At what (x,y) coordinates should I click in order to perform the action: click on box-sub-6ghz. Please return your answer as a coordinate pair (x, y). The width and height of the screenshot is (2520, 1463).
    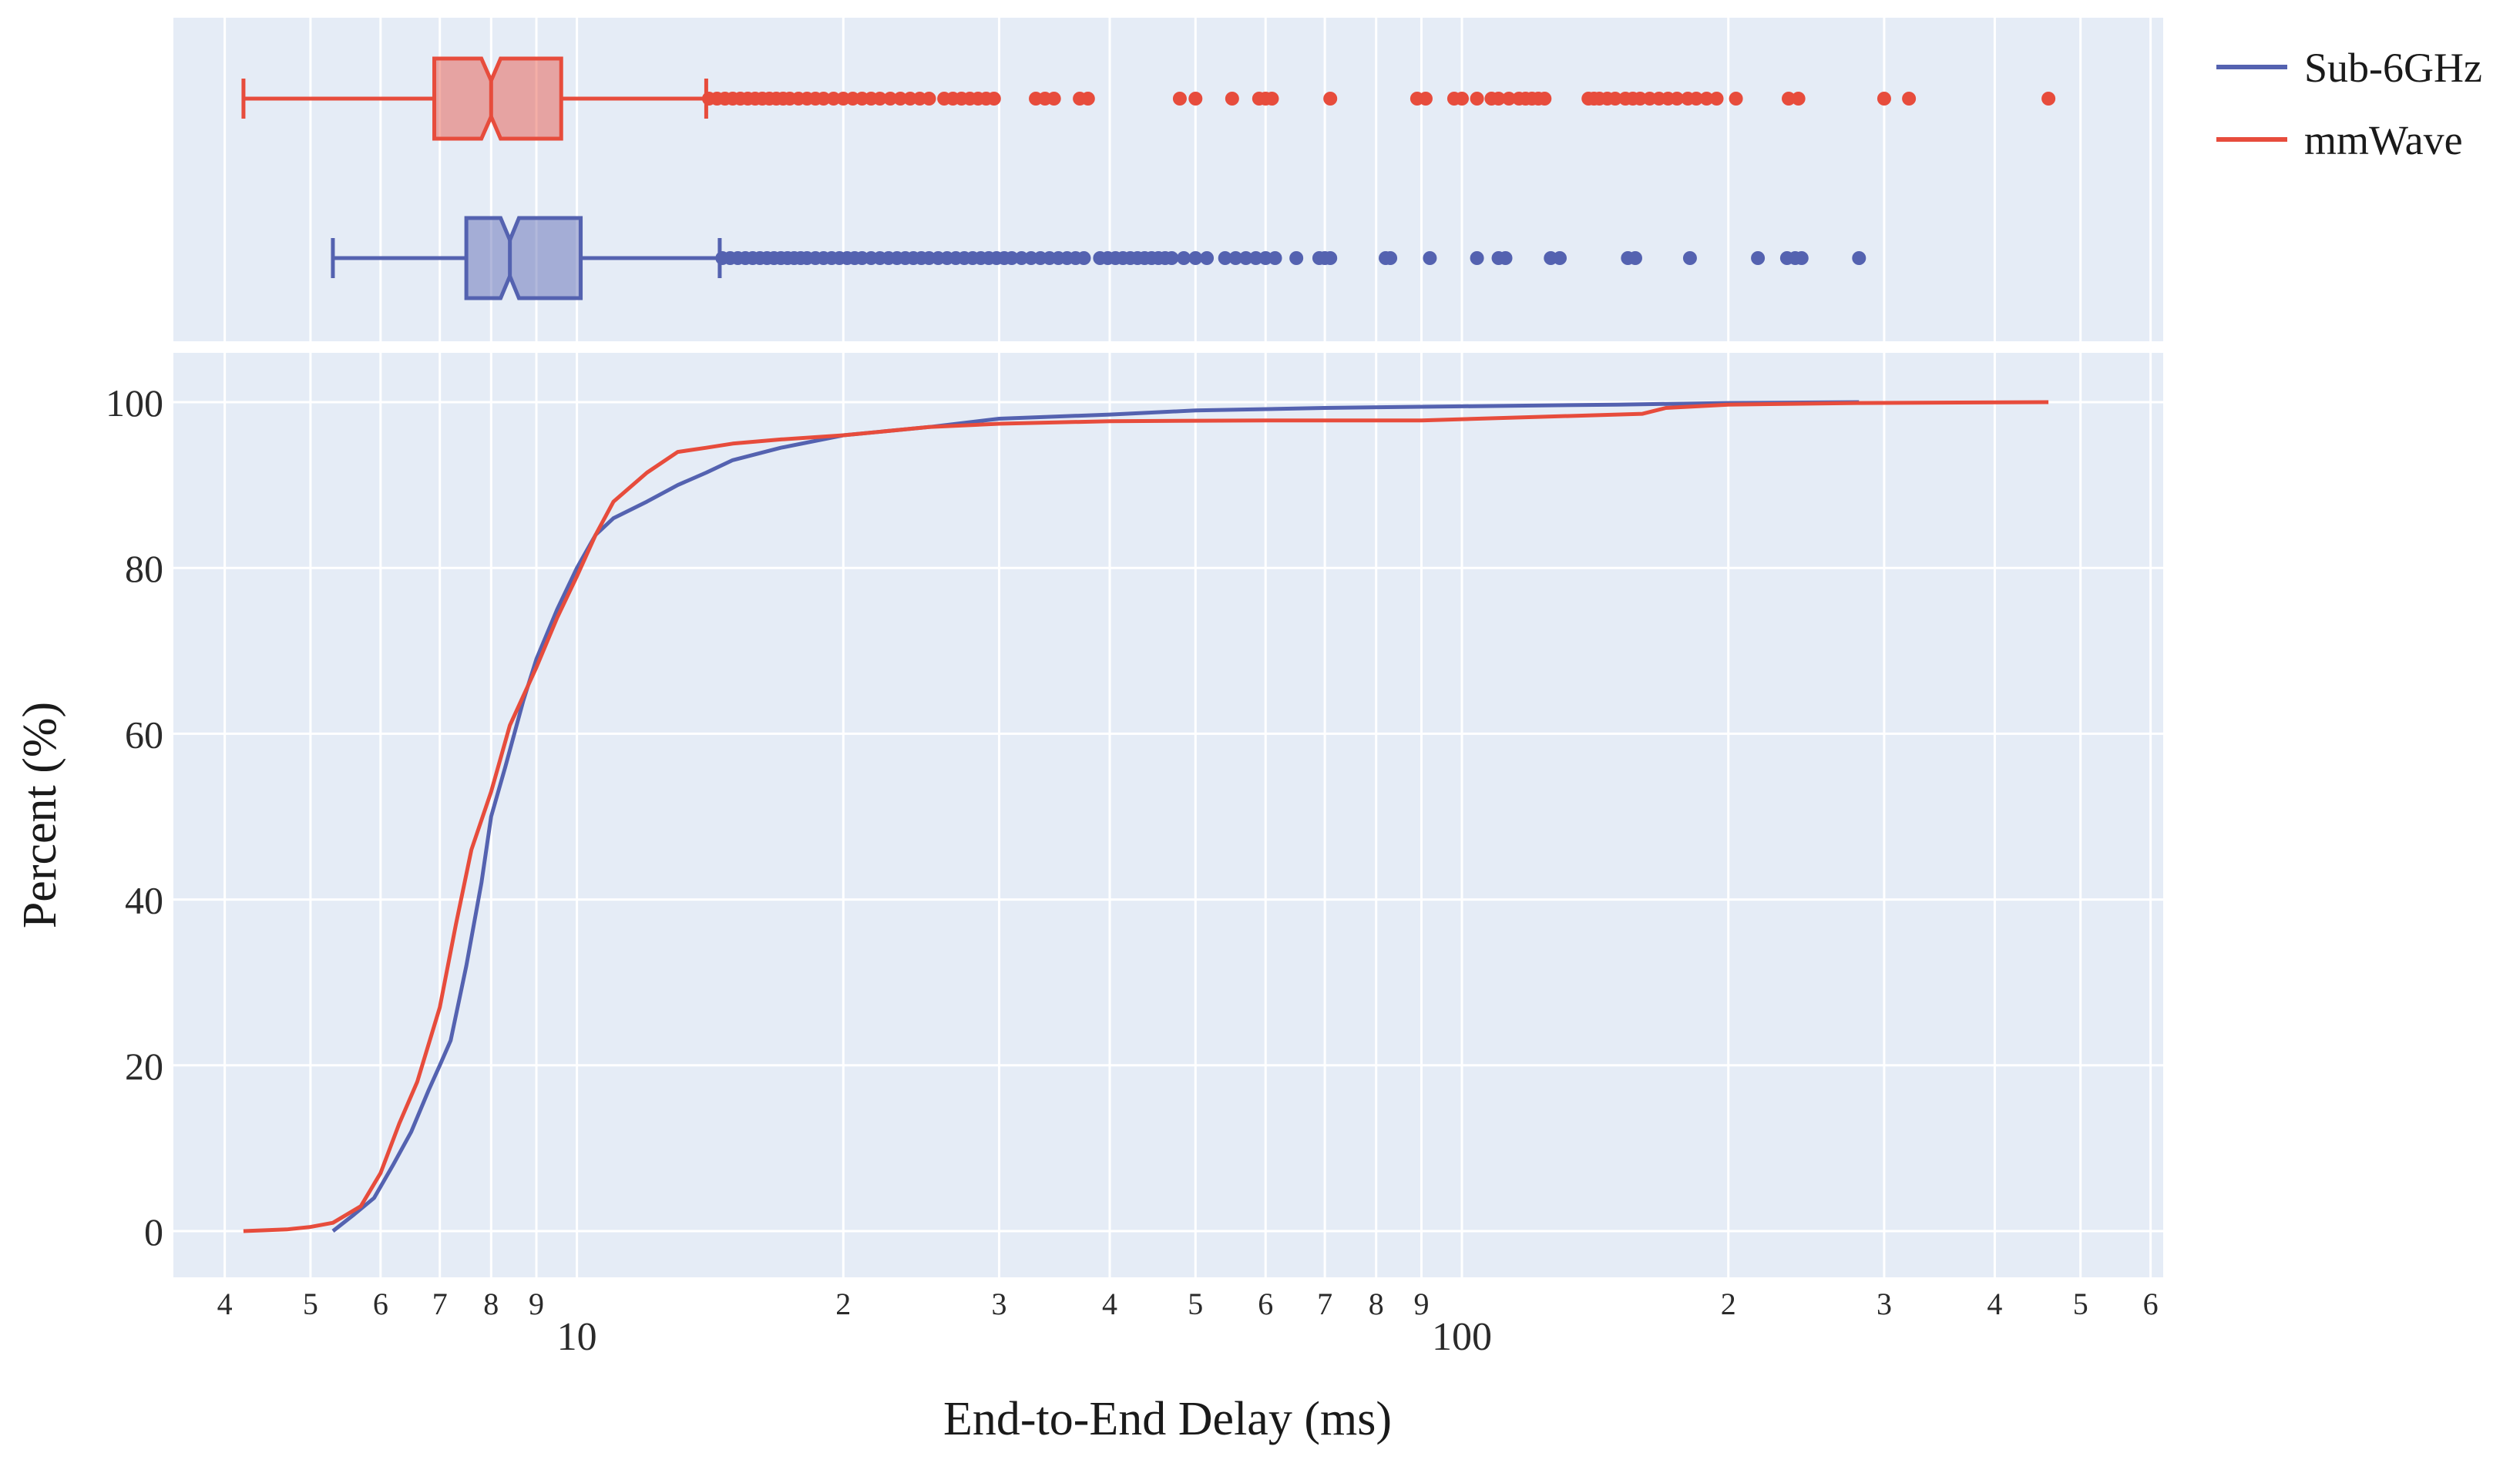
    Looking at the image, I should click on (1098, 258).